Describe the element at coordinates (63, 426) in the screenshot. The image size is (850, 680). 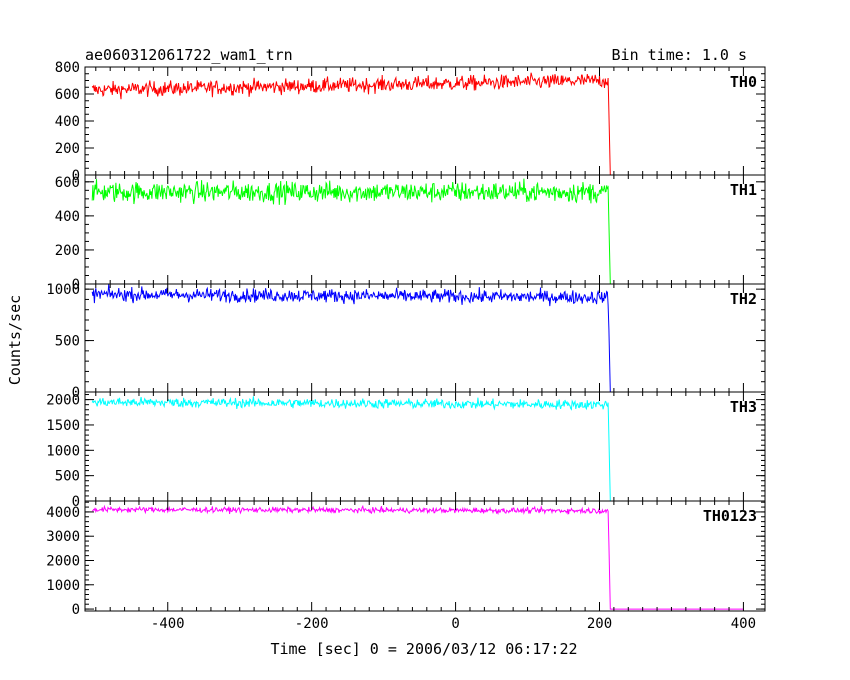
I see `y-tick-label: 1500` at that location.